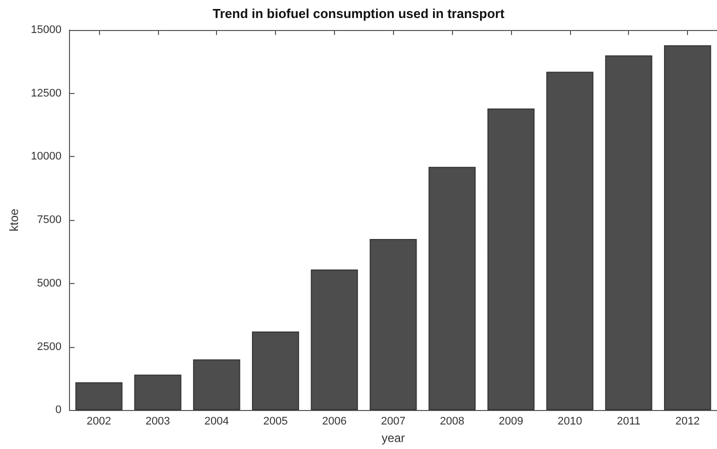  Describe the element at coordinates (58, 410) in the screenshot. I see `y-tick-label: 0` at that location.